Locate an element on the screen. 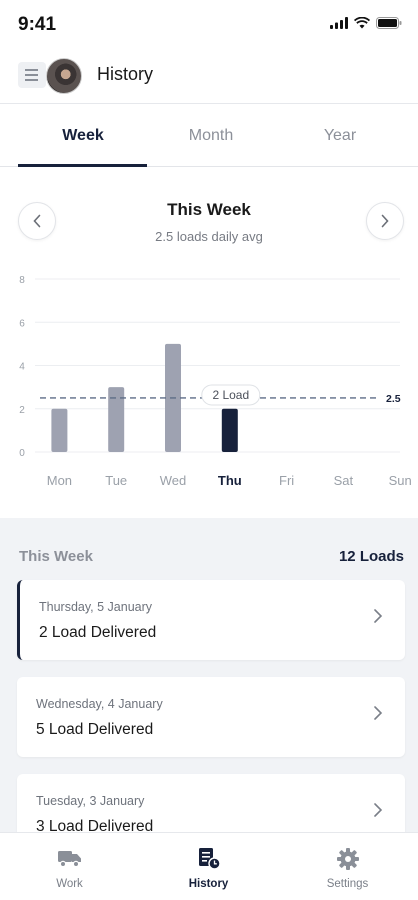  nav-settings: Settings is located at coordinates (347, 866).